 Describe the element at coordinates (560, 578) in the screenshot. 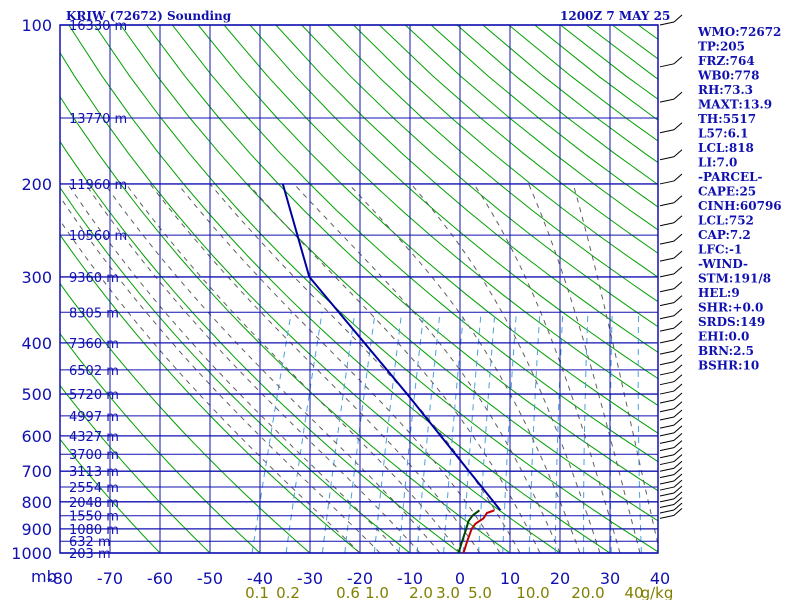

I see `temperature-tick-label: 20` at that location.